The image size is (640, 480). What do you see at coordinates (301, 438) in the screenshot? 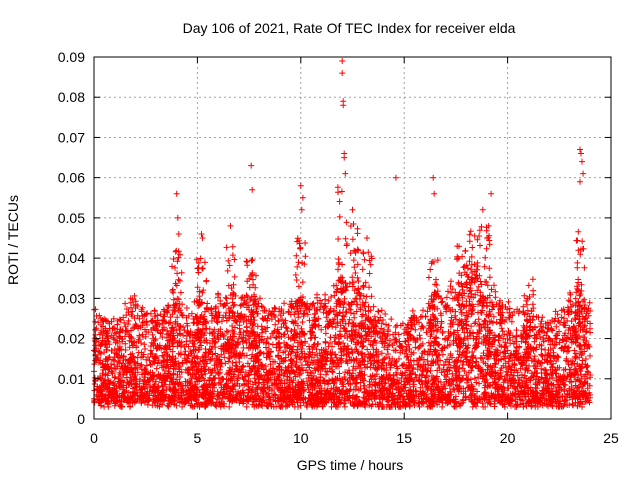
I see `x-tick-label: 10` at bounding box center [301, 438].